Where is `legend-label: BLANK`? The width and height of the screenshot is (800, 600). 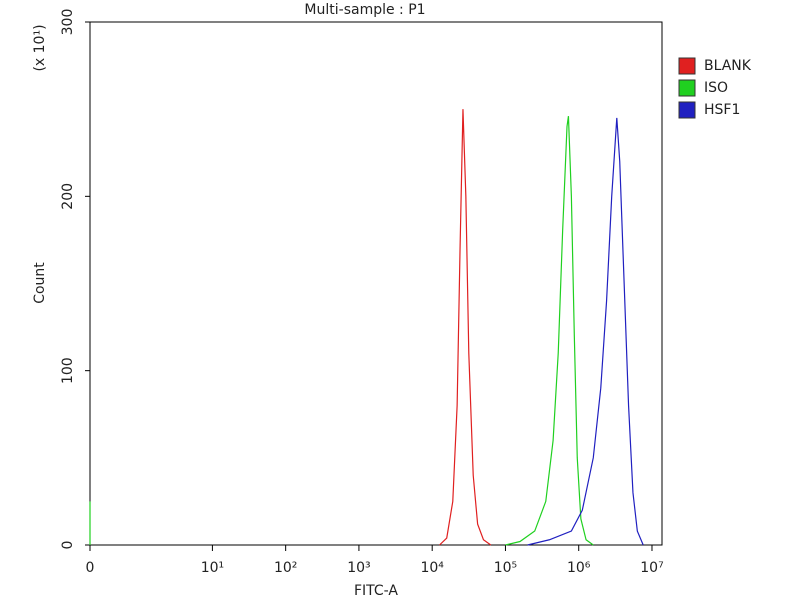
legend-label: BLANK is located at coordinates (728, 66).